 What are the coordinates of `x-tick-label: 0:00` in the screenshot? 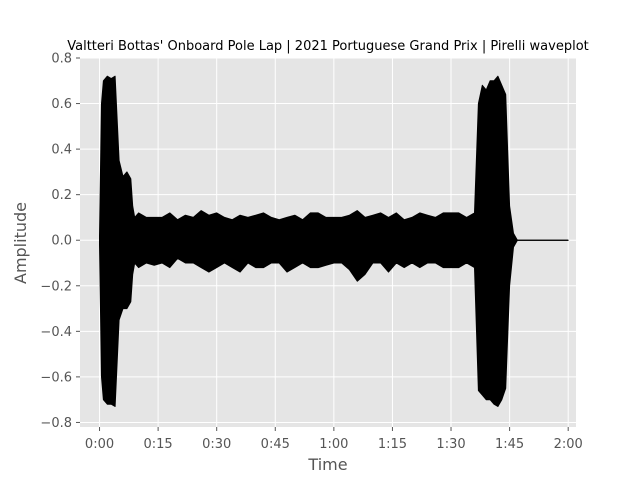 It's located at (99, 444).